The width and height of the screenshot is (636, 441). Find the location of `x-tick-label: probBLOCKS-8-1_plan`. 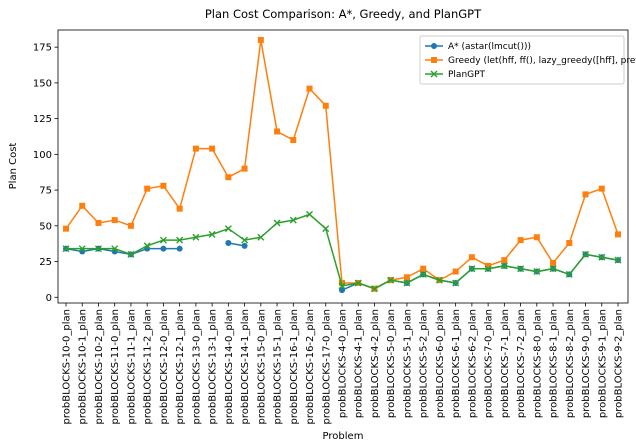

x-tick-label: probBLOCKS-8-1_plan is located at coordinates (554, 363).